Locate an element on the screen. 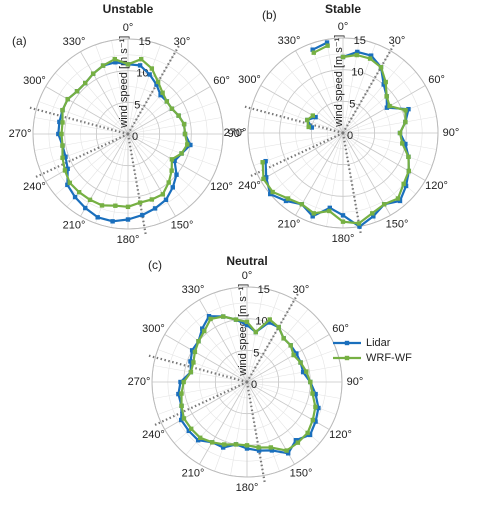 The height and width of the screenshot is (507, 500). theta-tick-label: 330° is located at coordinates (193, 290).